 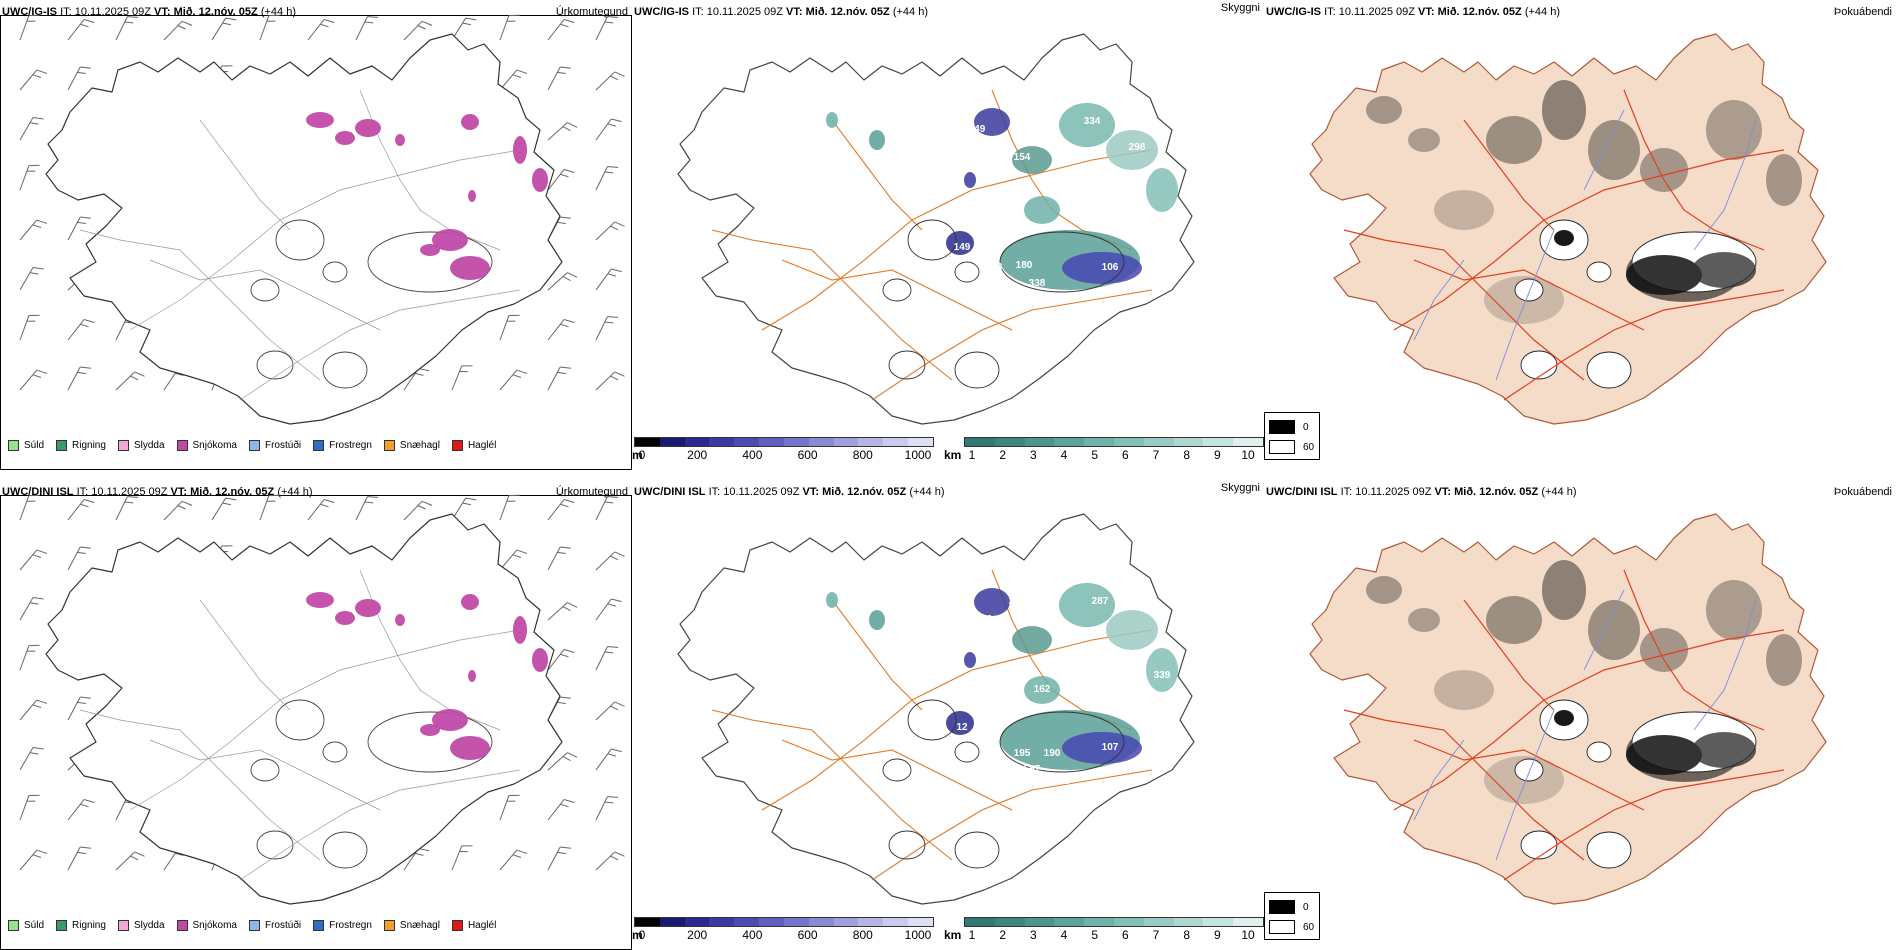 I want to click on visibility-map: 249 416 181 154 334 298 172 149 153 180 338 106 529, so click(x=936, y=229).